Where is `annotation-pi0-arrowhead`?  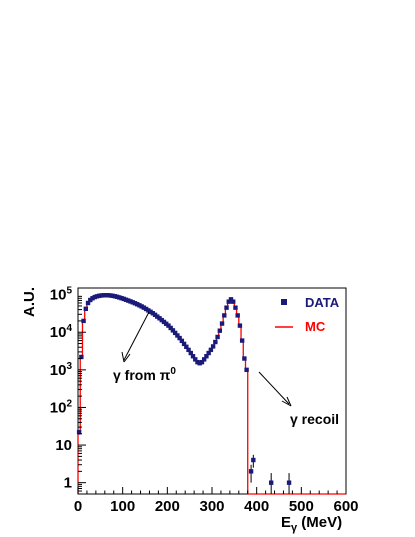
annotation-pi0-arrowhead is located at coordinates (126, 357).